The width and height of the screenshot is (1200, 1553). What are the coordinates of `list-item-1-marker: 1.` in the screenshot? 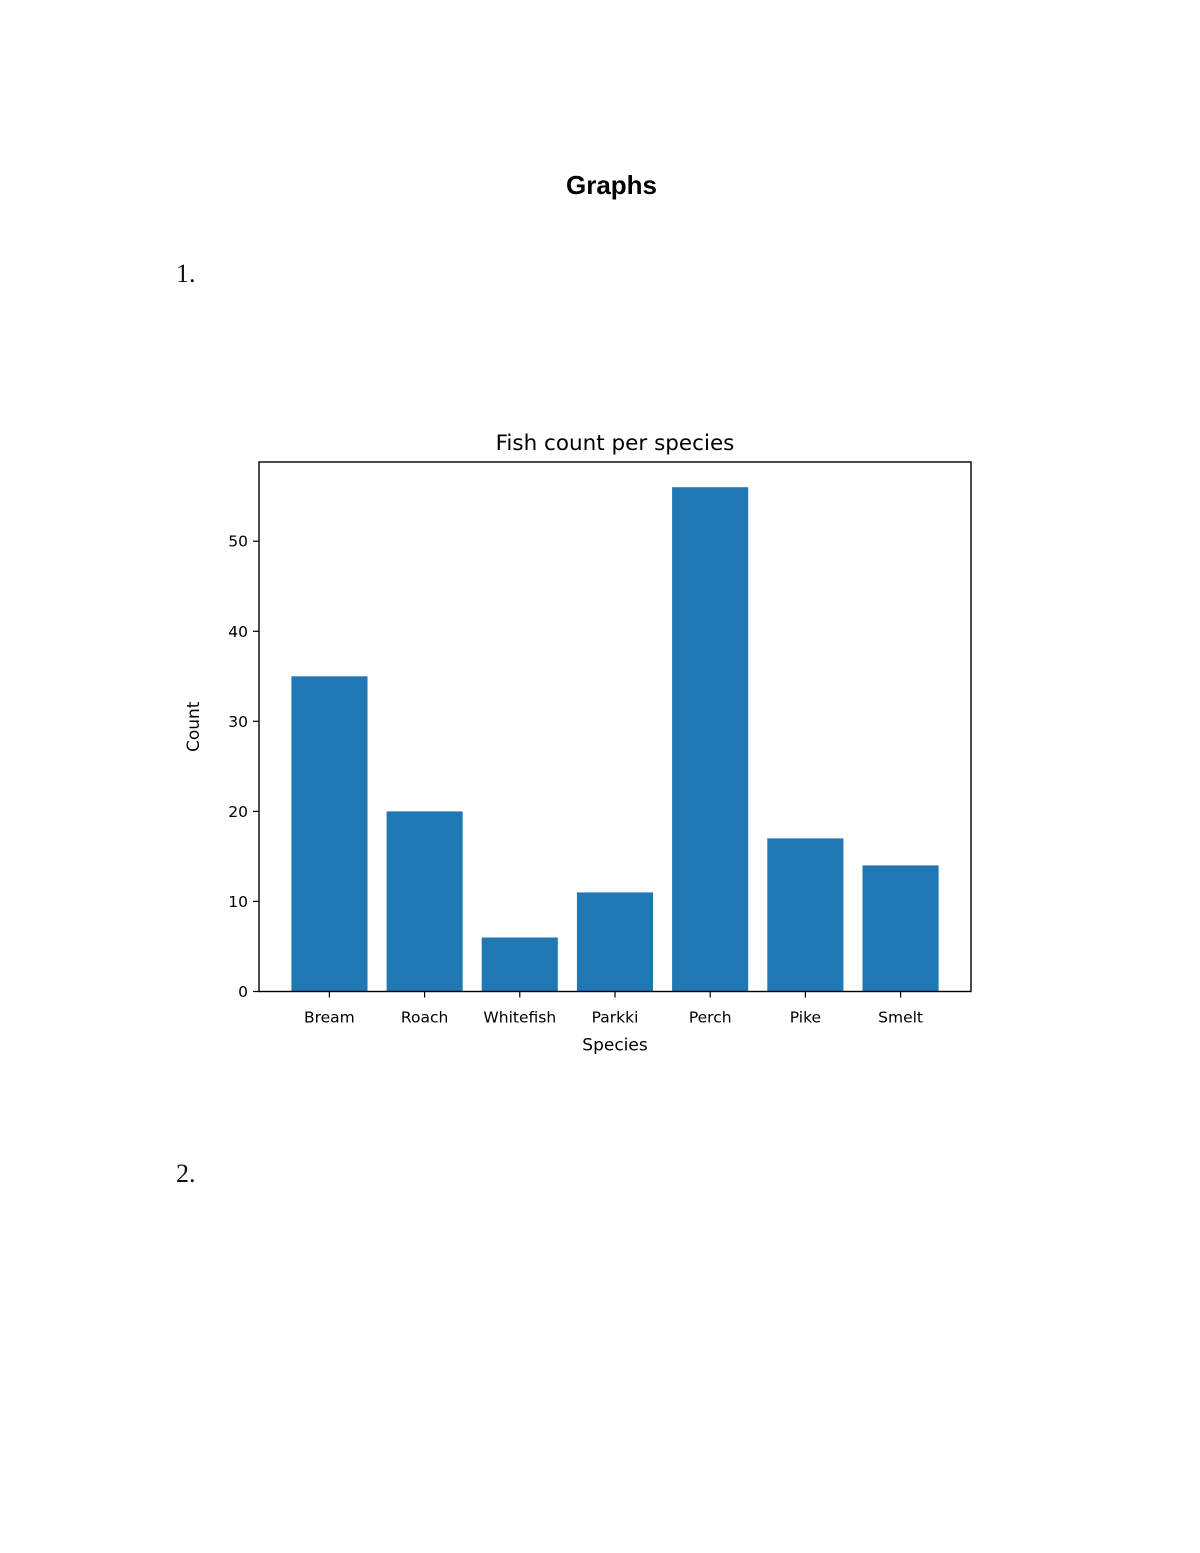 It's located at (186, 273).